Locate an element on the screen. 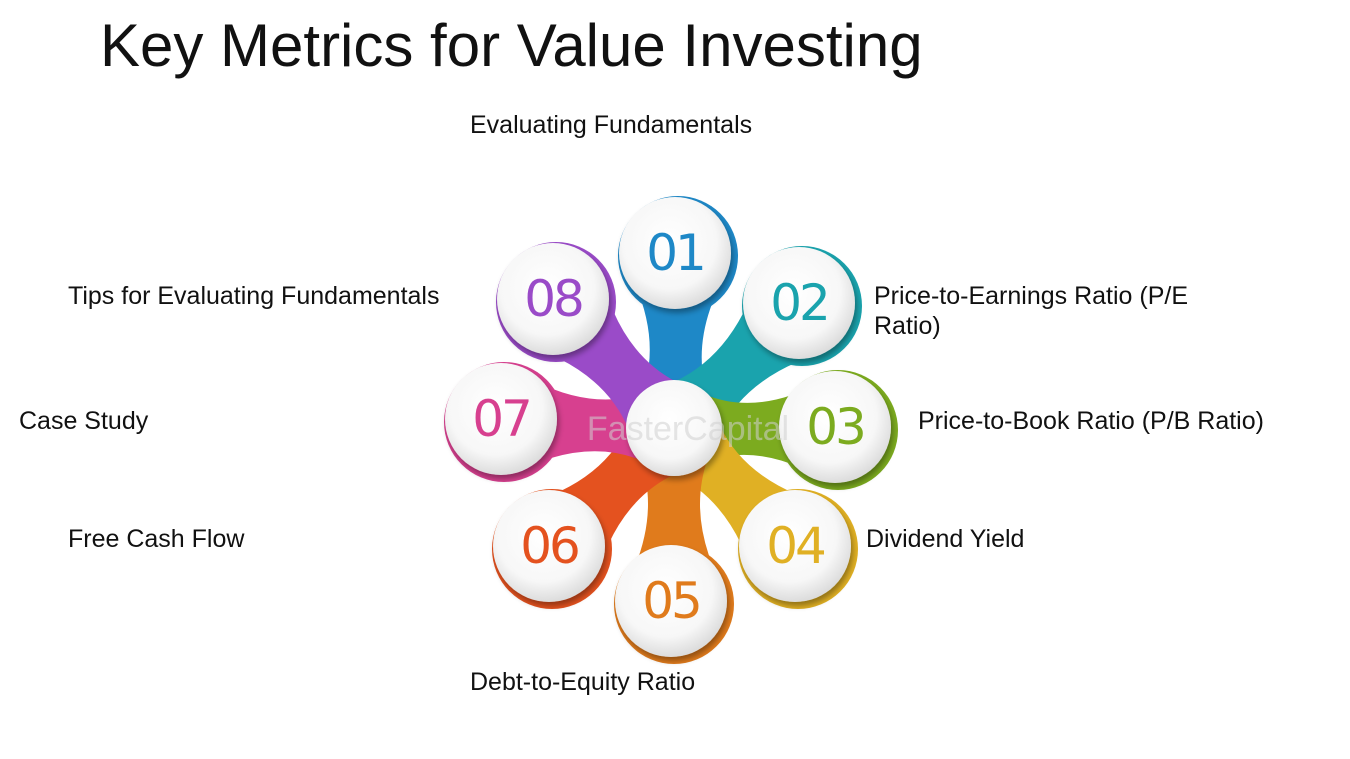  center-disc-face is located at coordinates (674, 428).